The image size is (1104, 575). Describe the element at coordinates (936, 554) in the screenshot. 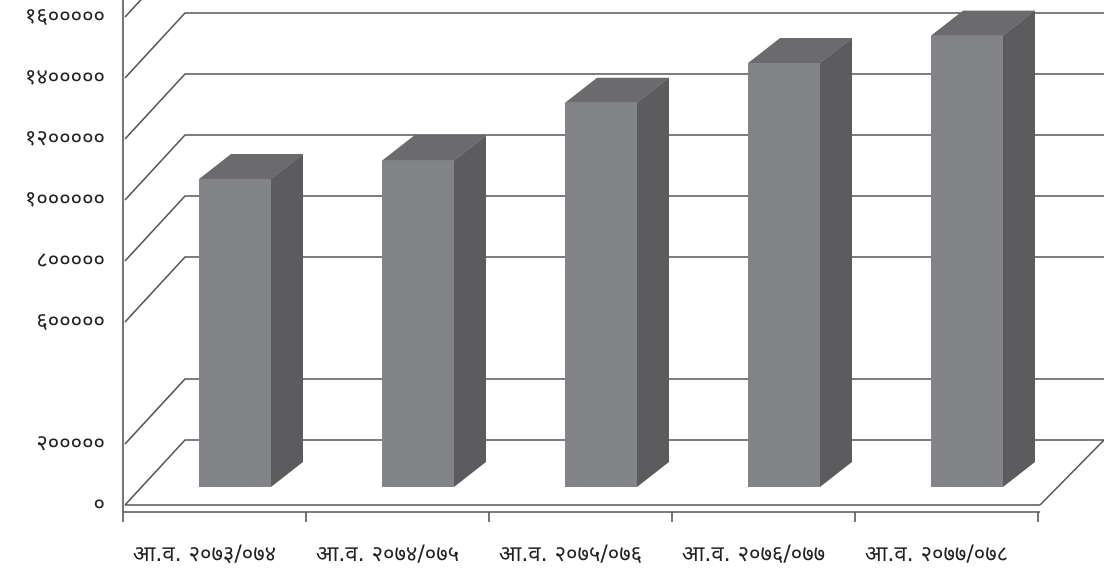

I see `x-tick-label: आ.व. २०७७/०७८` at that location.